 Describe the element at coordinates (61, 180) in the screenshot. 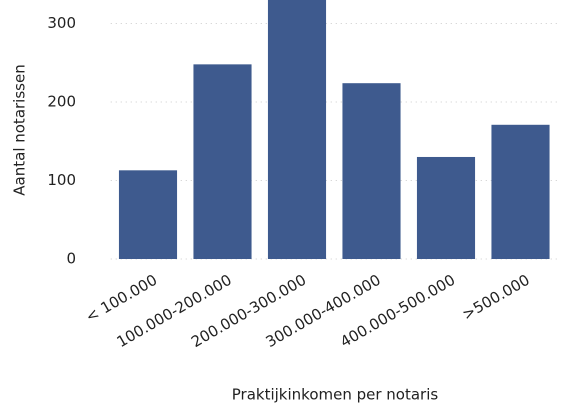

I see `y-tick-label: 100` at that location.